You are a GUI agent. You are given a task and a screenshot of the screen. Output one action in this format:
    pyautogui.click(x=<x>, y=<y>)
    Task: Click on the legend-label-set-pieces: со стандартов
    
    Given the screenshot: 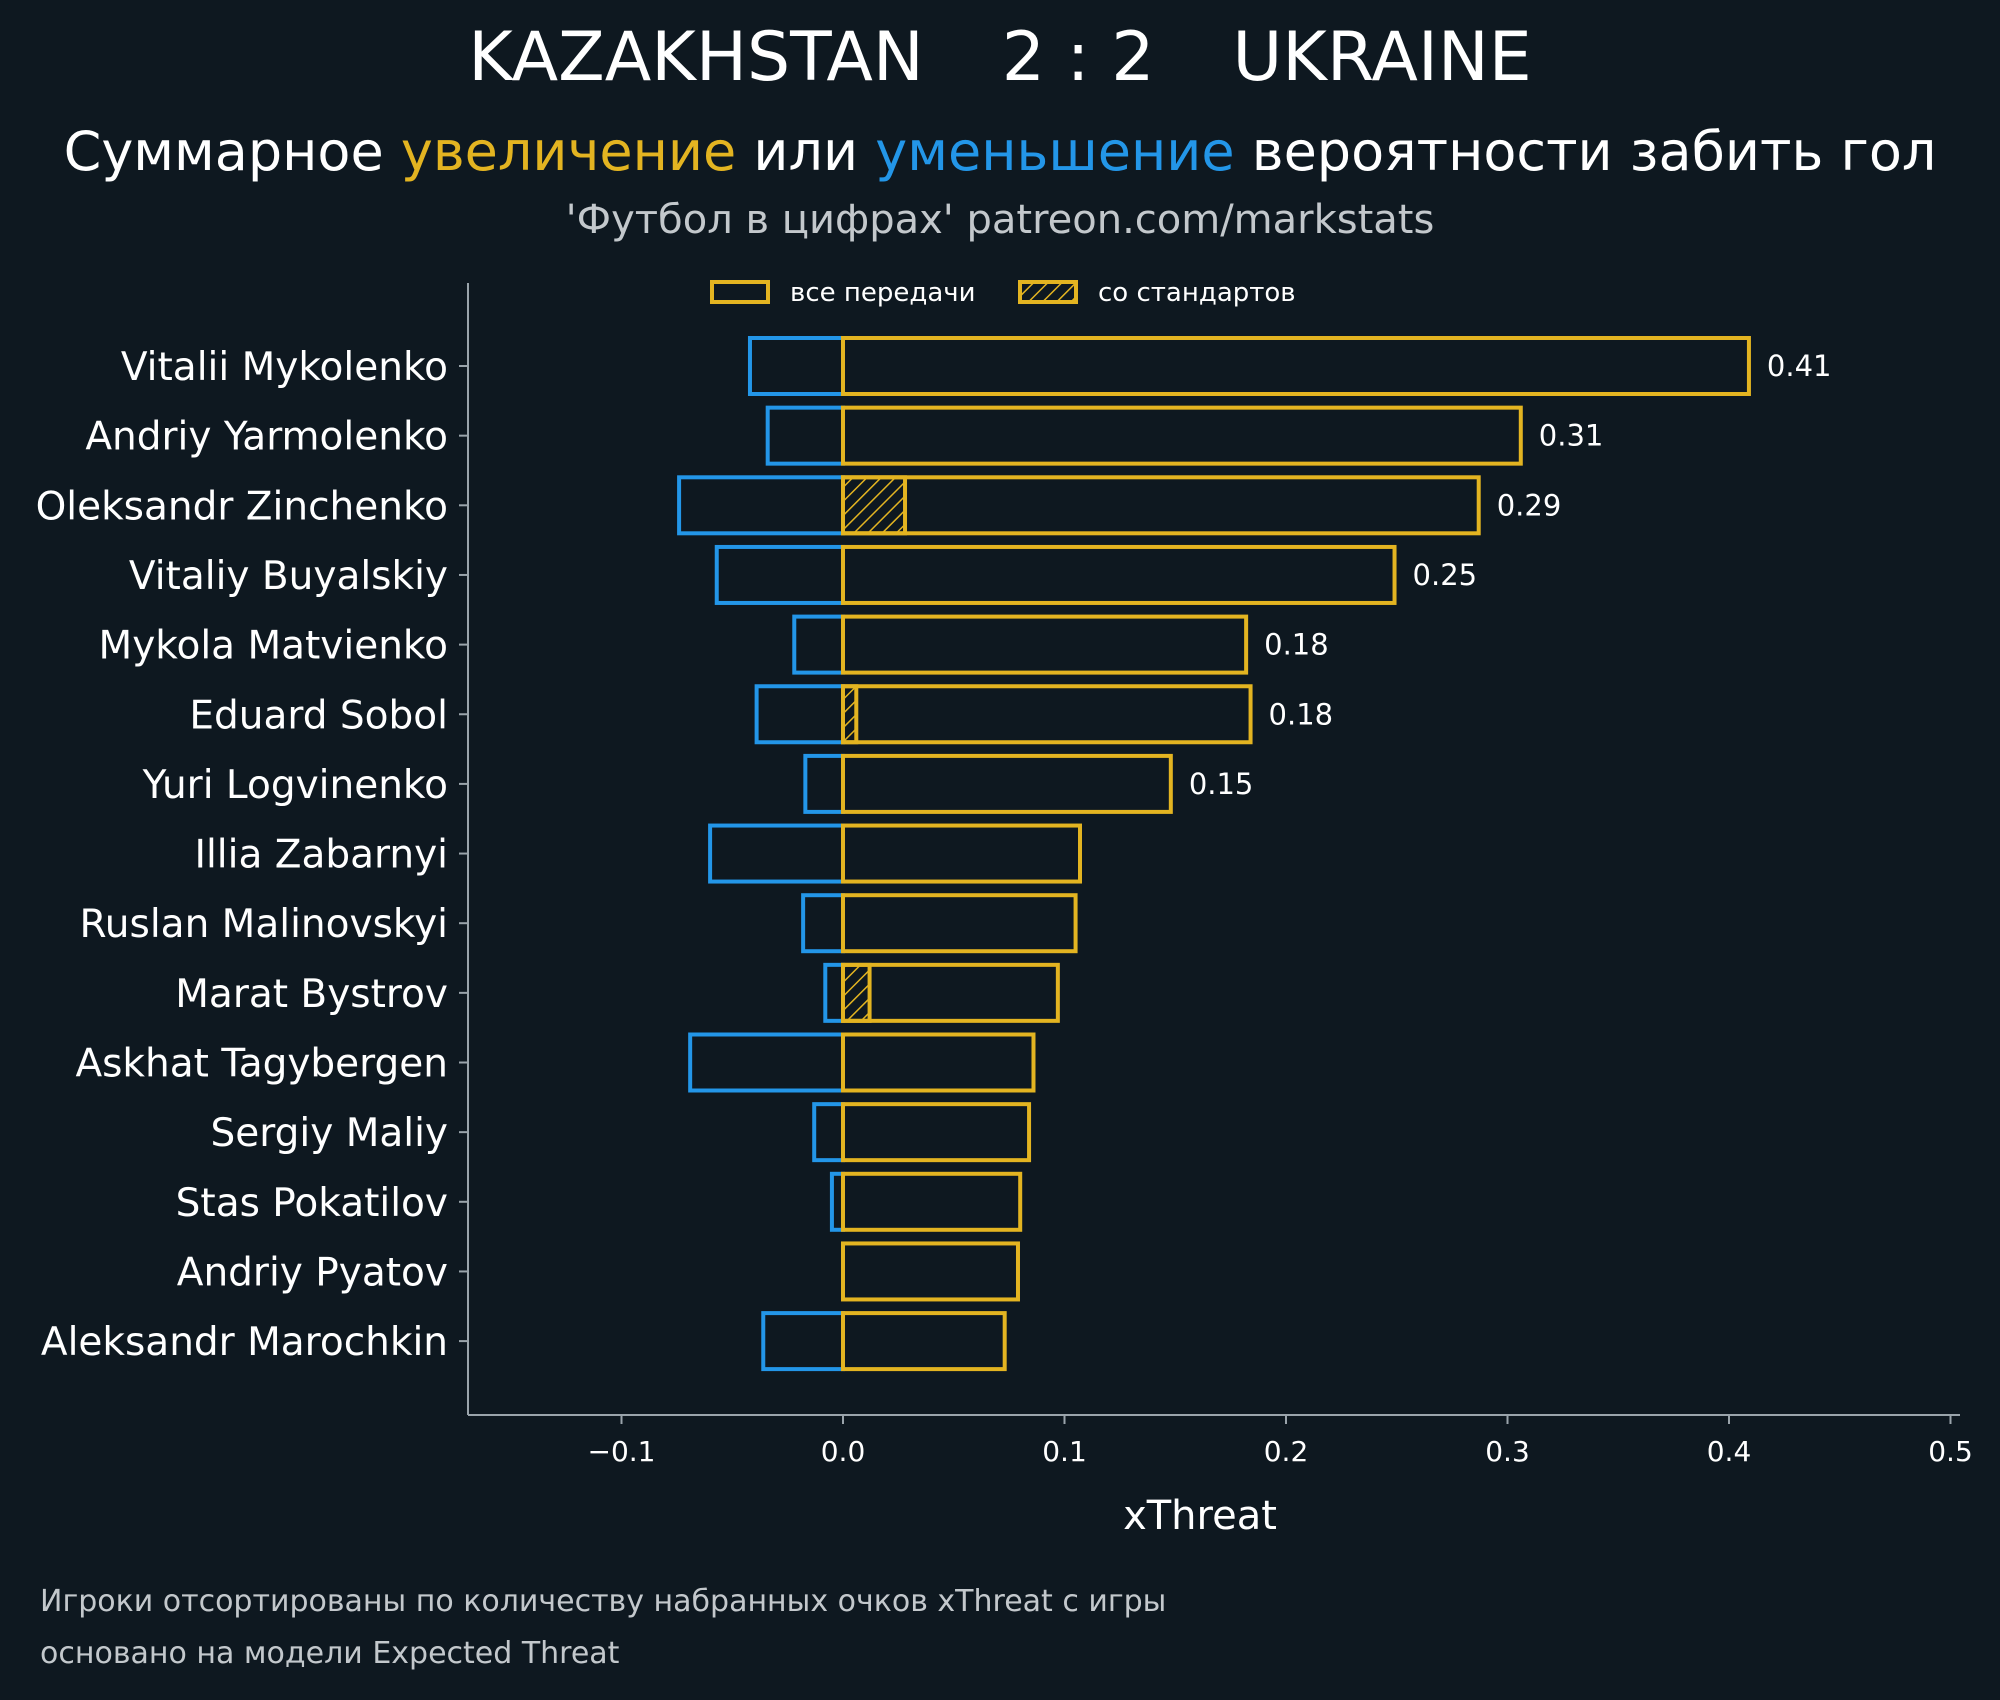 What is the action you would take?
    pyautogui.click(x=1197, y=293)
    